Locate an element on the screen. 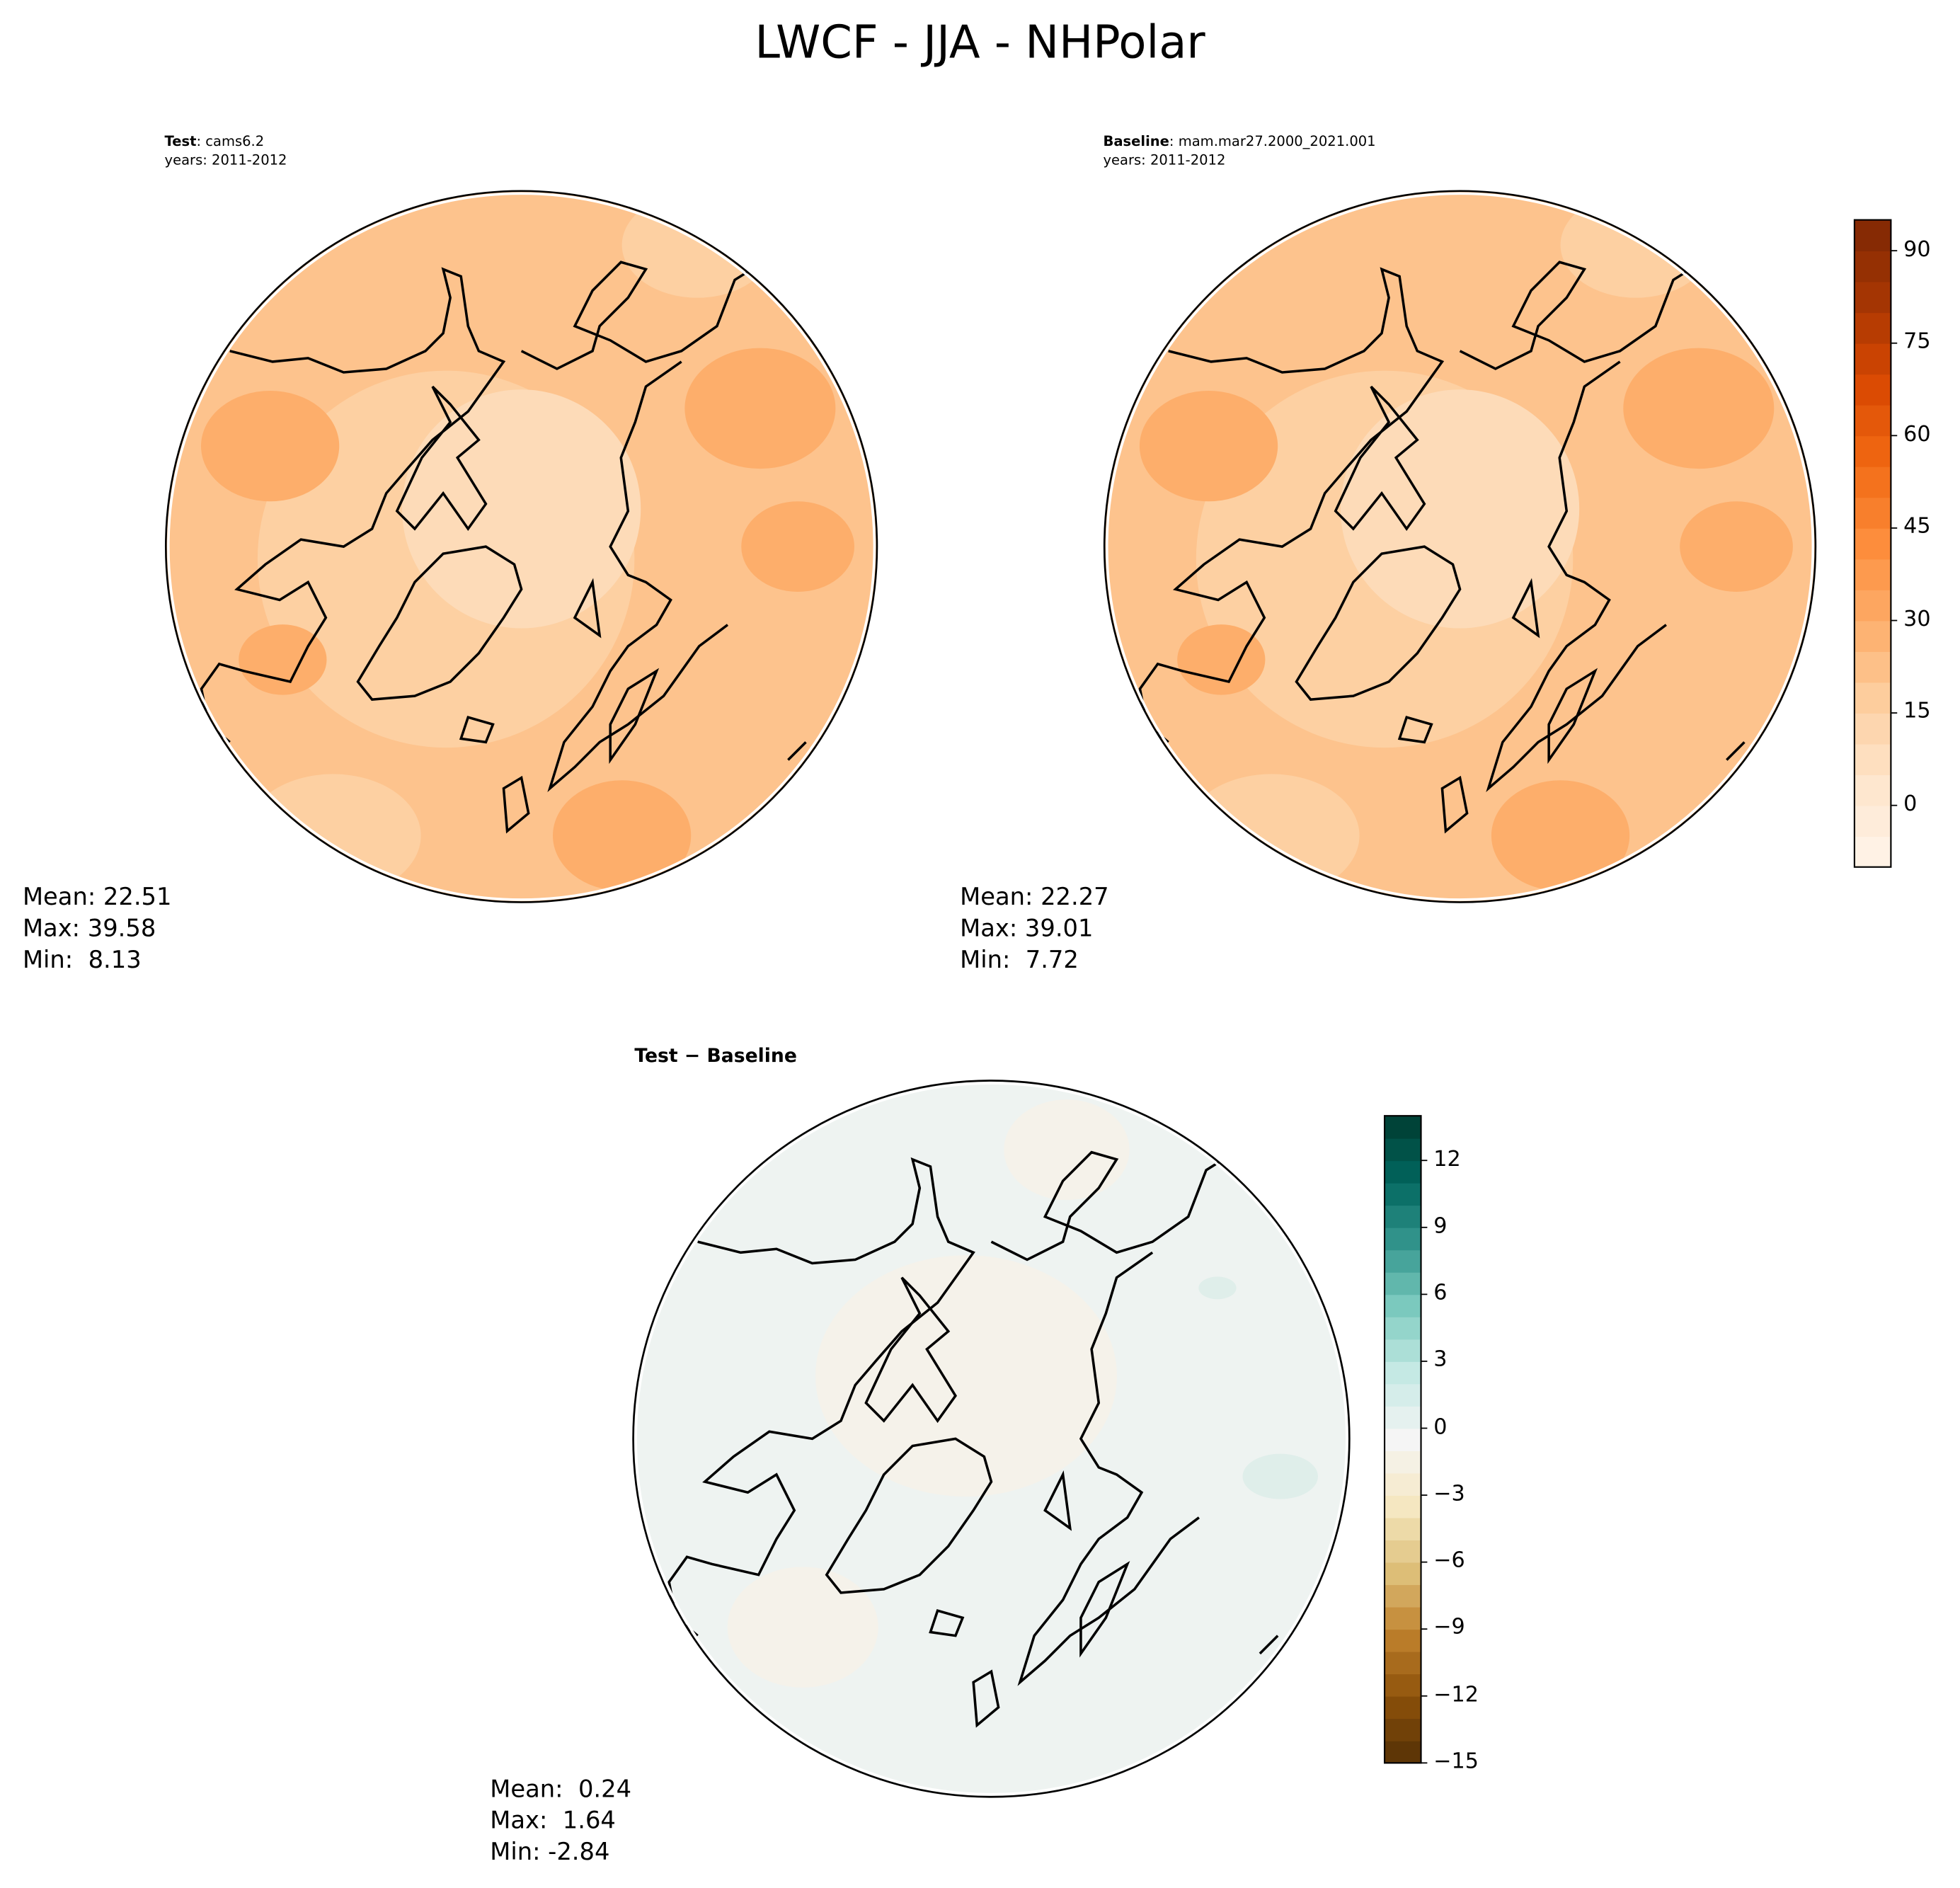 This screenshot has height=1888, width=1960. baseline-label: Baseline is located at coordinates (1136, 142).